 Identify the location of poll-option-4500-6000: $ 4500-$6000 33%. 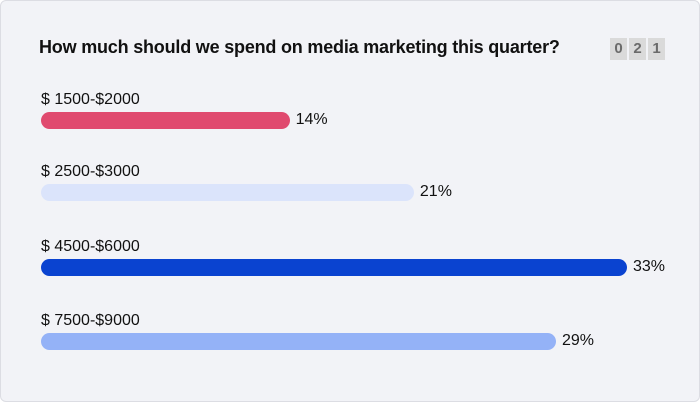
(359, 263).